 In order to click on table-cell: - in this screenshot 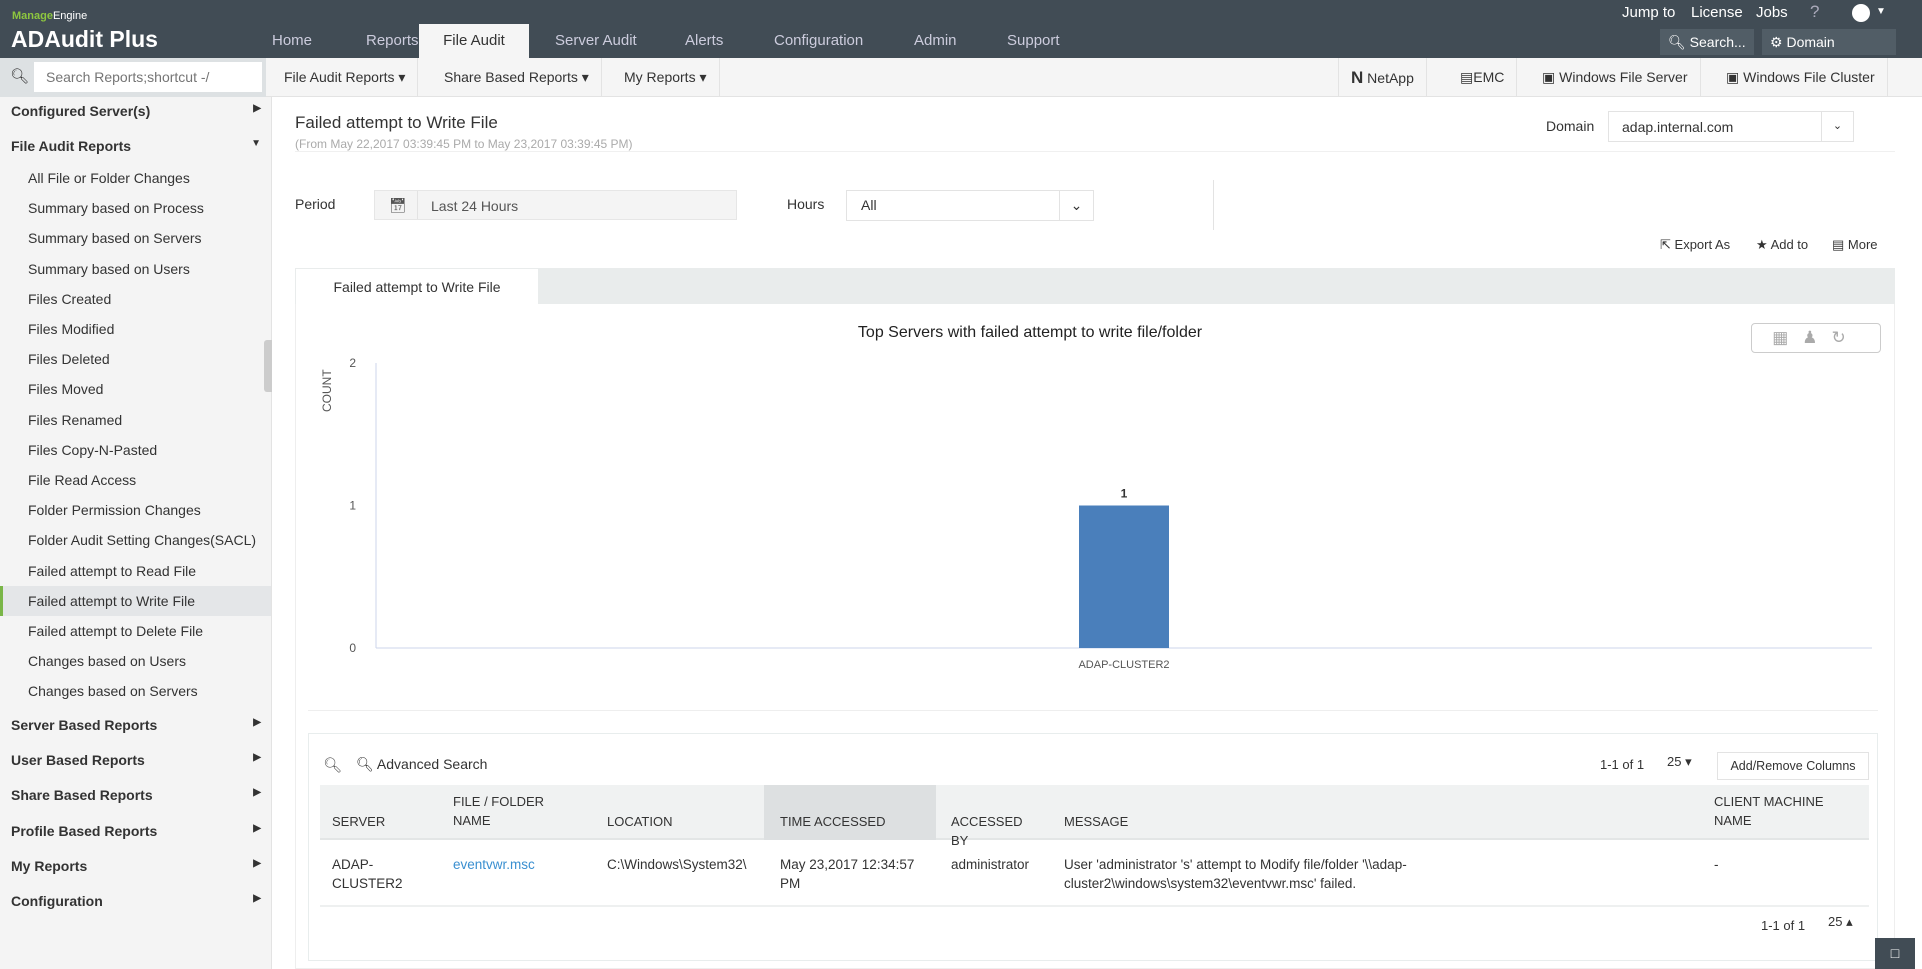, I will do `click(1716, 864)`.